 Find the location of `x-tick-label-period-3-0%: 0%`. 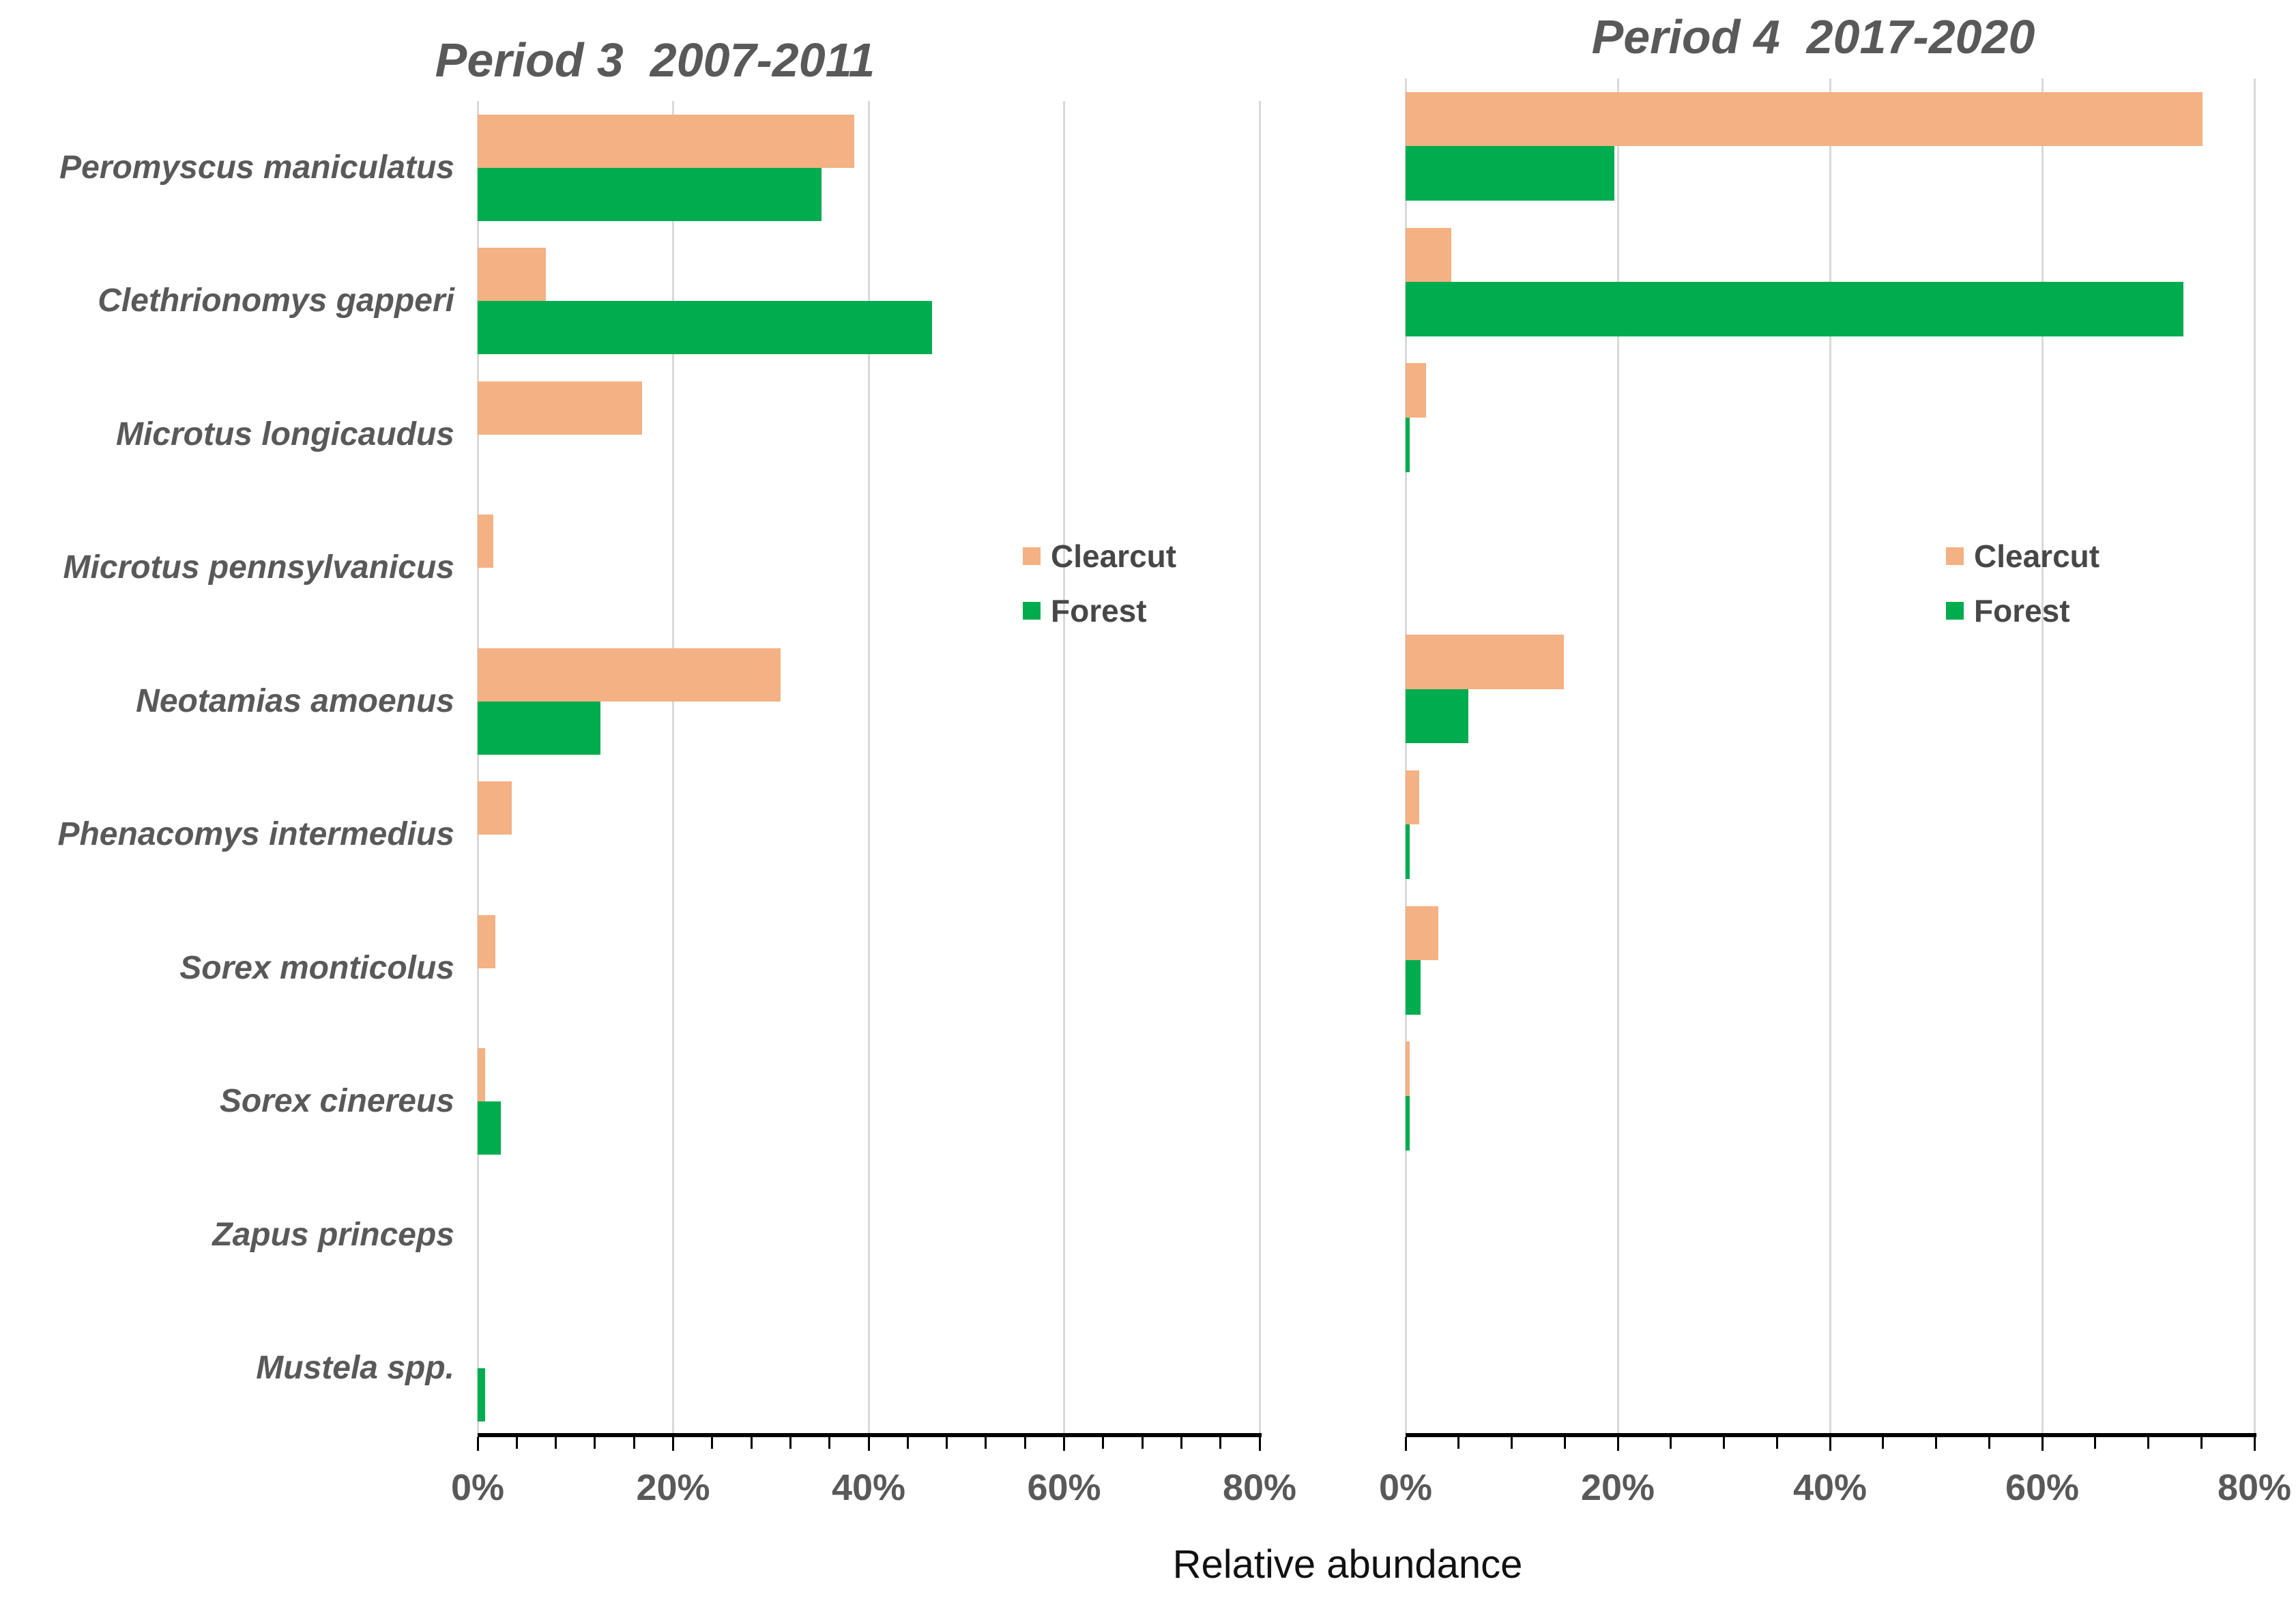

x-tick-label-period-3-0%: 0% is located at coordinates (477, 1488).